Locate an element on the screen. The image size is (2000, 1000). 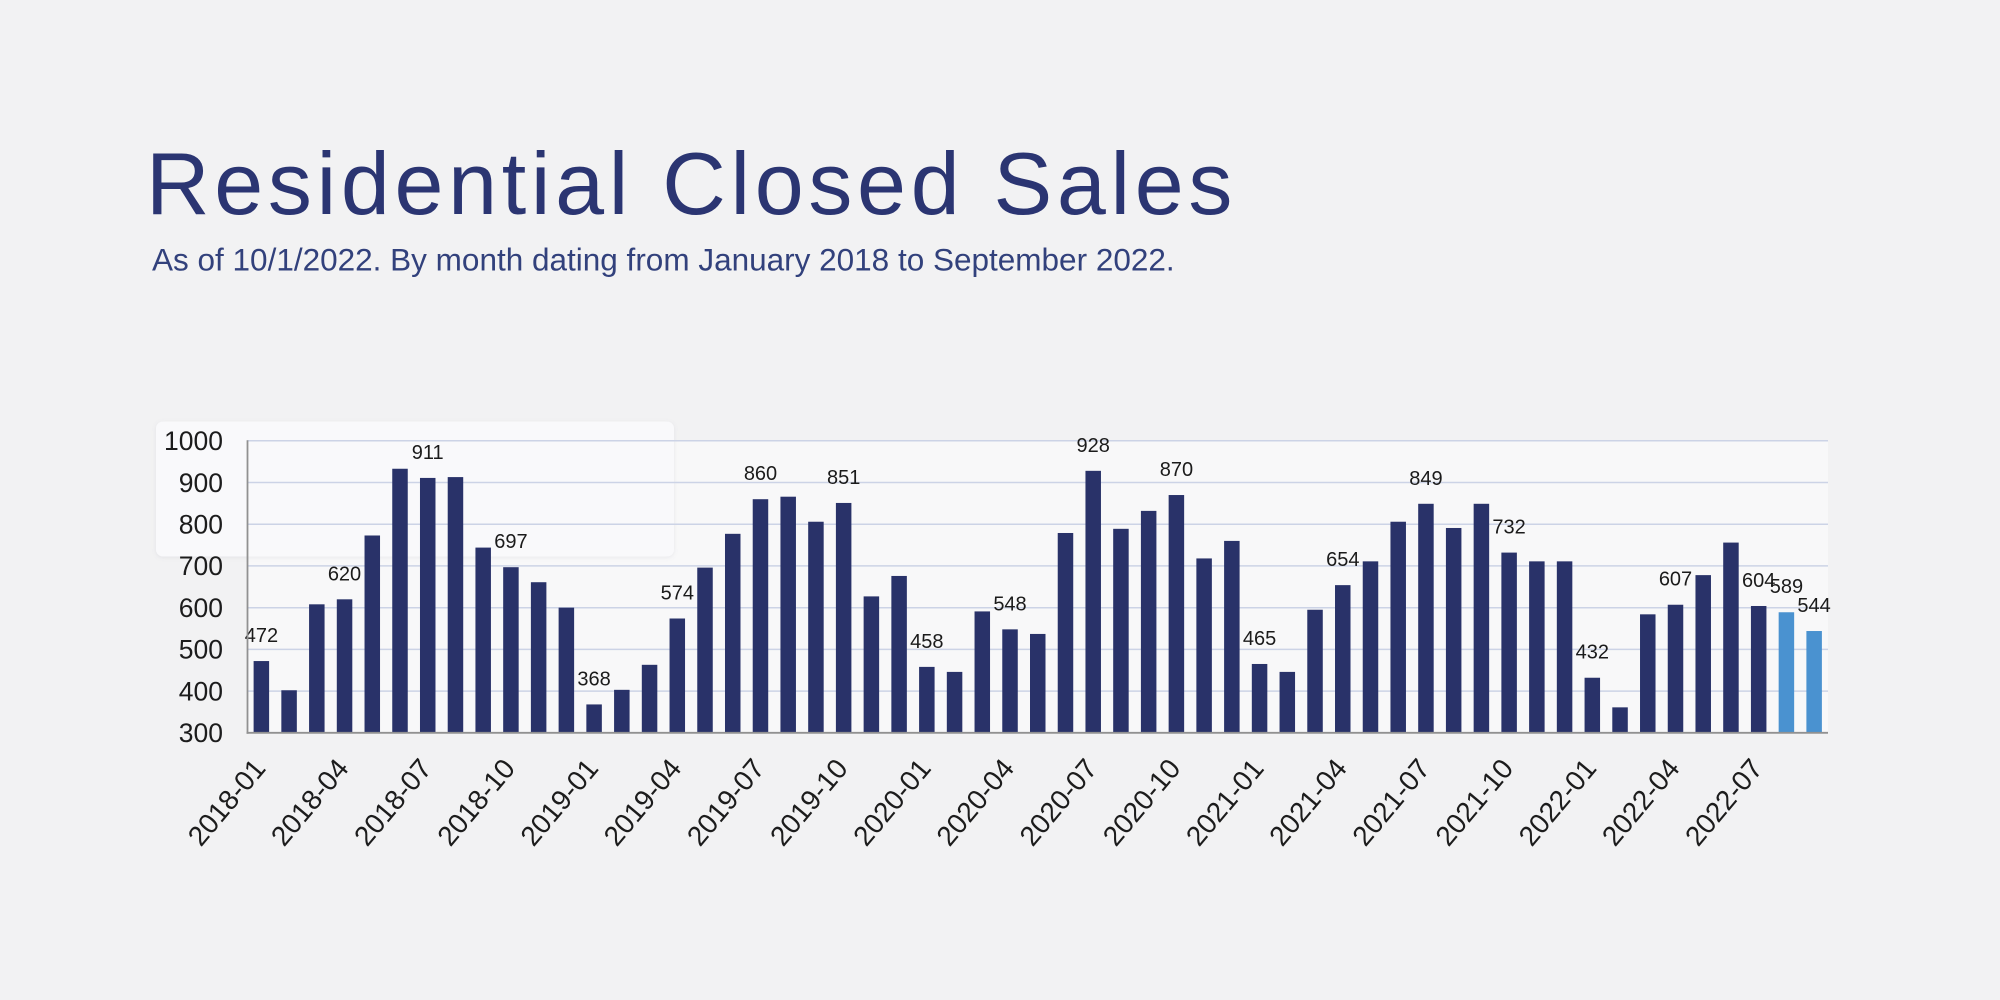
svg-text: 368 is located at coordinates (593, 679).